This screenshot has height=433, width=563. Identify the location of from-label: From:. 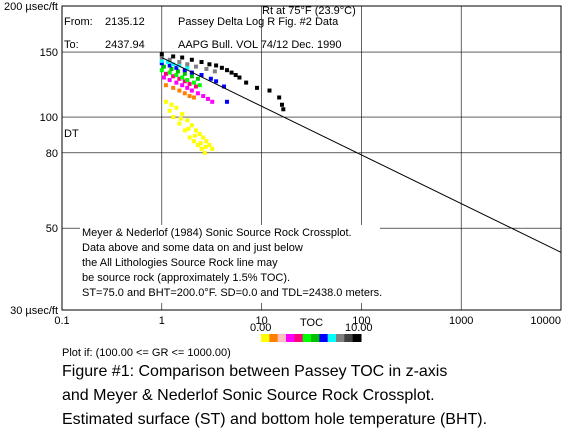
(78, 22).